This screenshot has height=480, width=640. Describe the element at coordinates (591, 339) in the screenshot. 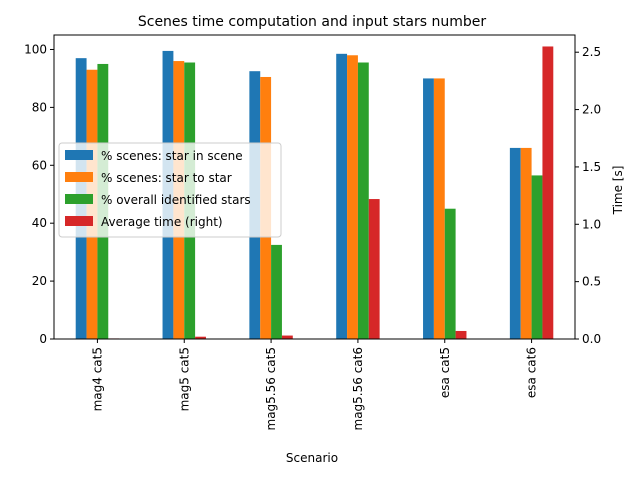

I see `y-right-tick-label: 0.0` at that location.